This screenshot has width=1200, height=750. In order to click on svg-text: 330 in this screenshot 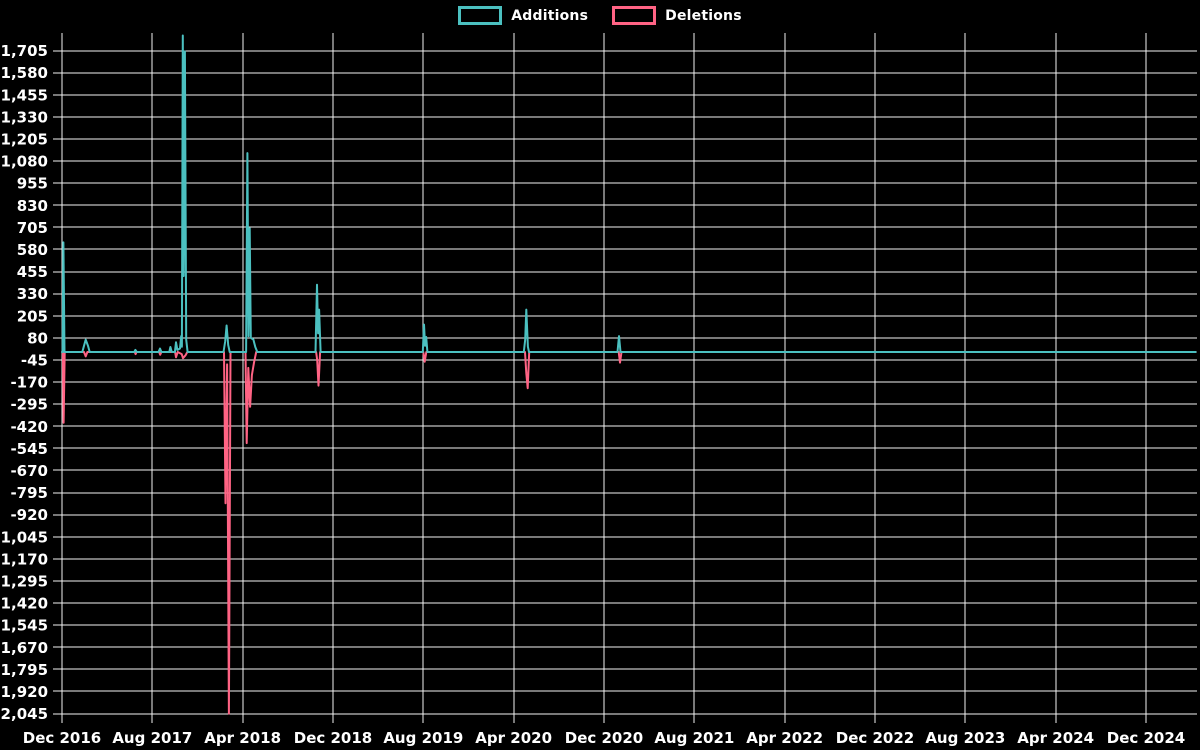, I will do `click(32, 294)`.